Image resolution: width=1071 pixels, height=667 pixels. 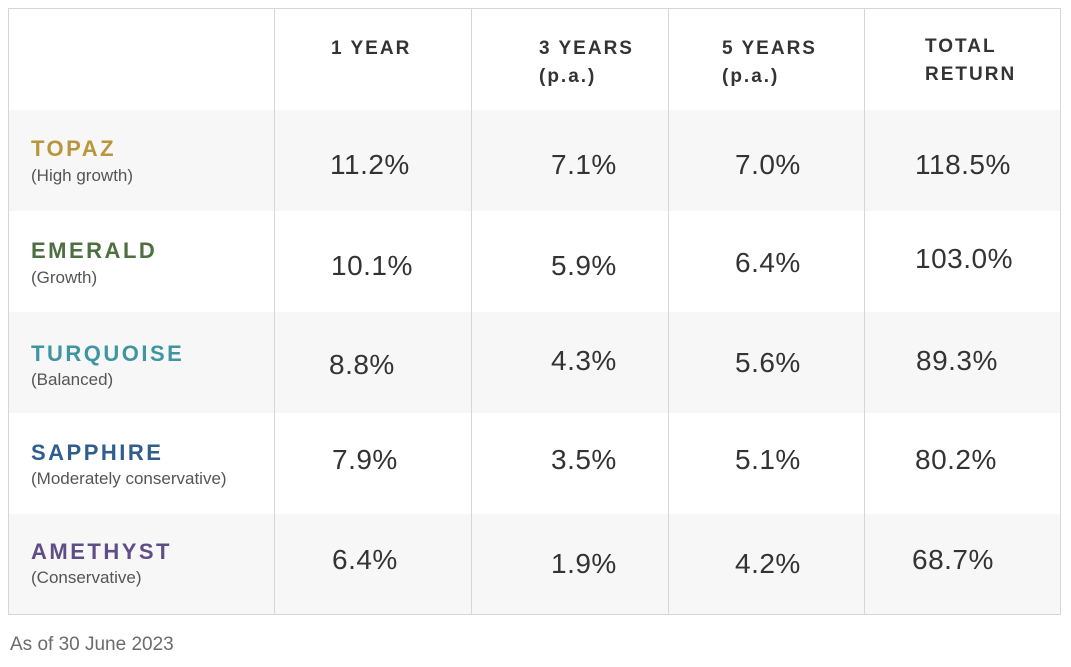 I want to click on return-total: 118.5%, so click(x=963, y=164).